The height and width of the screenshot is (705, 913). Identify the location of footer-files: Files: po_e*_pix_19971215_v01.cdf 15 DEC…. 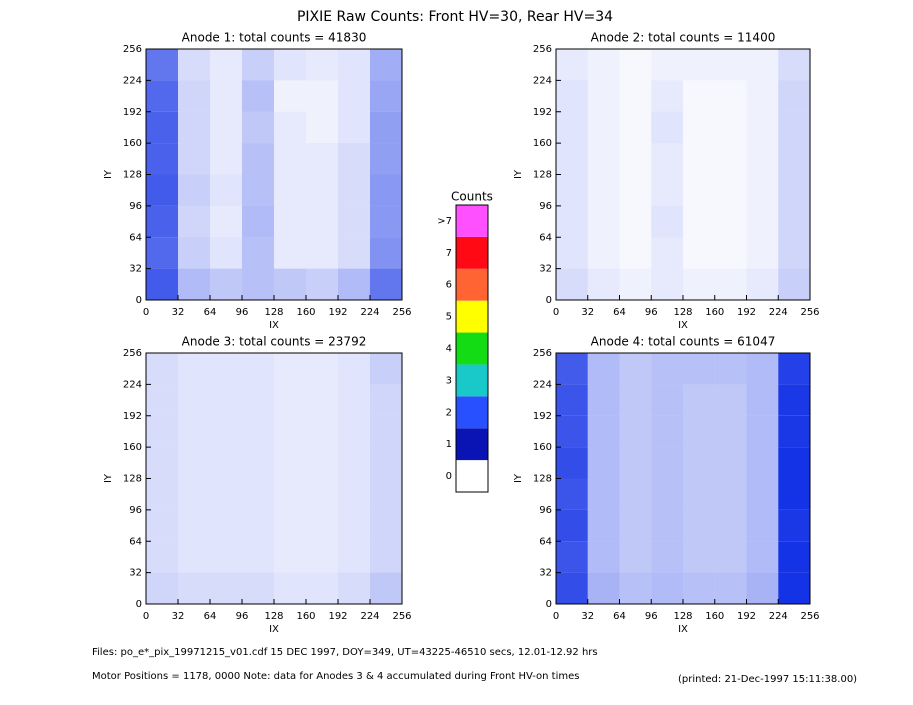
(345, 652).